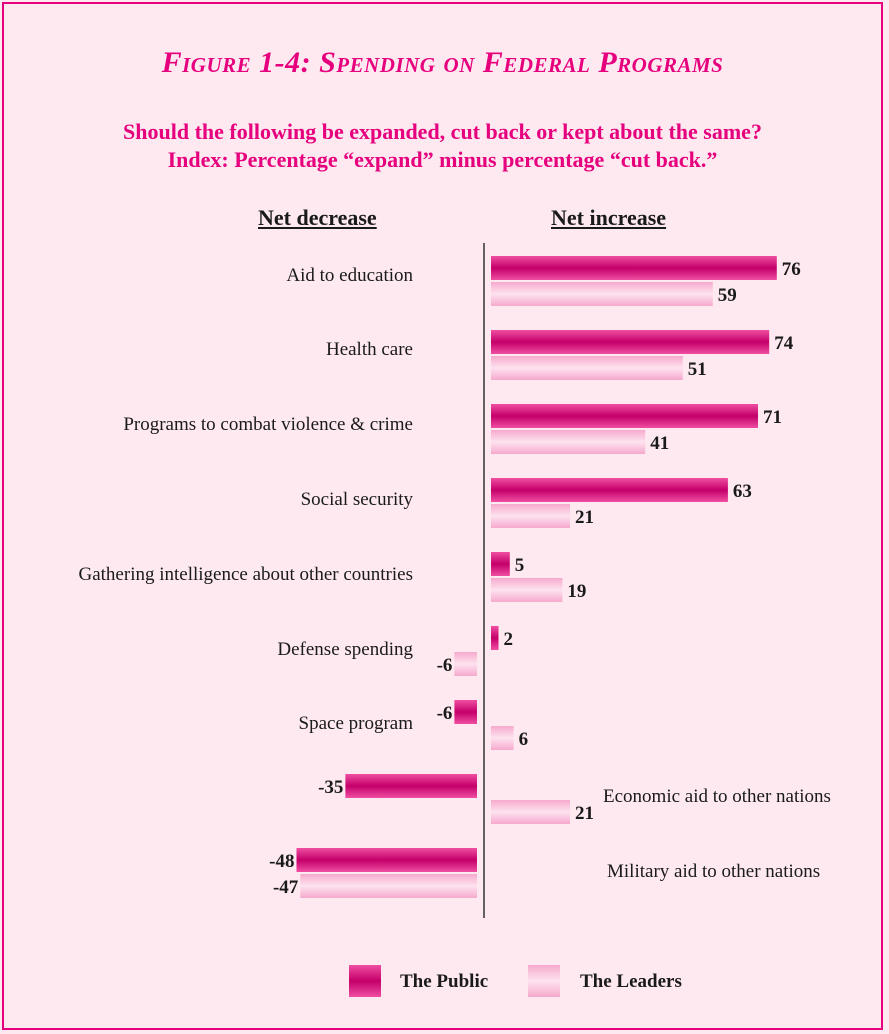 The height and width of the screenshot is (1034, 889). Describe the element at coordinates (345, 649) in the screenshot. I see `category-label-defense-spending: Defense spending` at that location.